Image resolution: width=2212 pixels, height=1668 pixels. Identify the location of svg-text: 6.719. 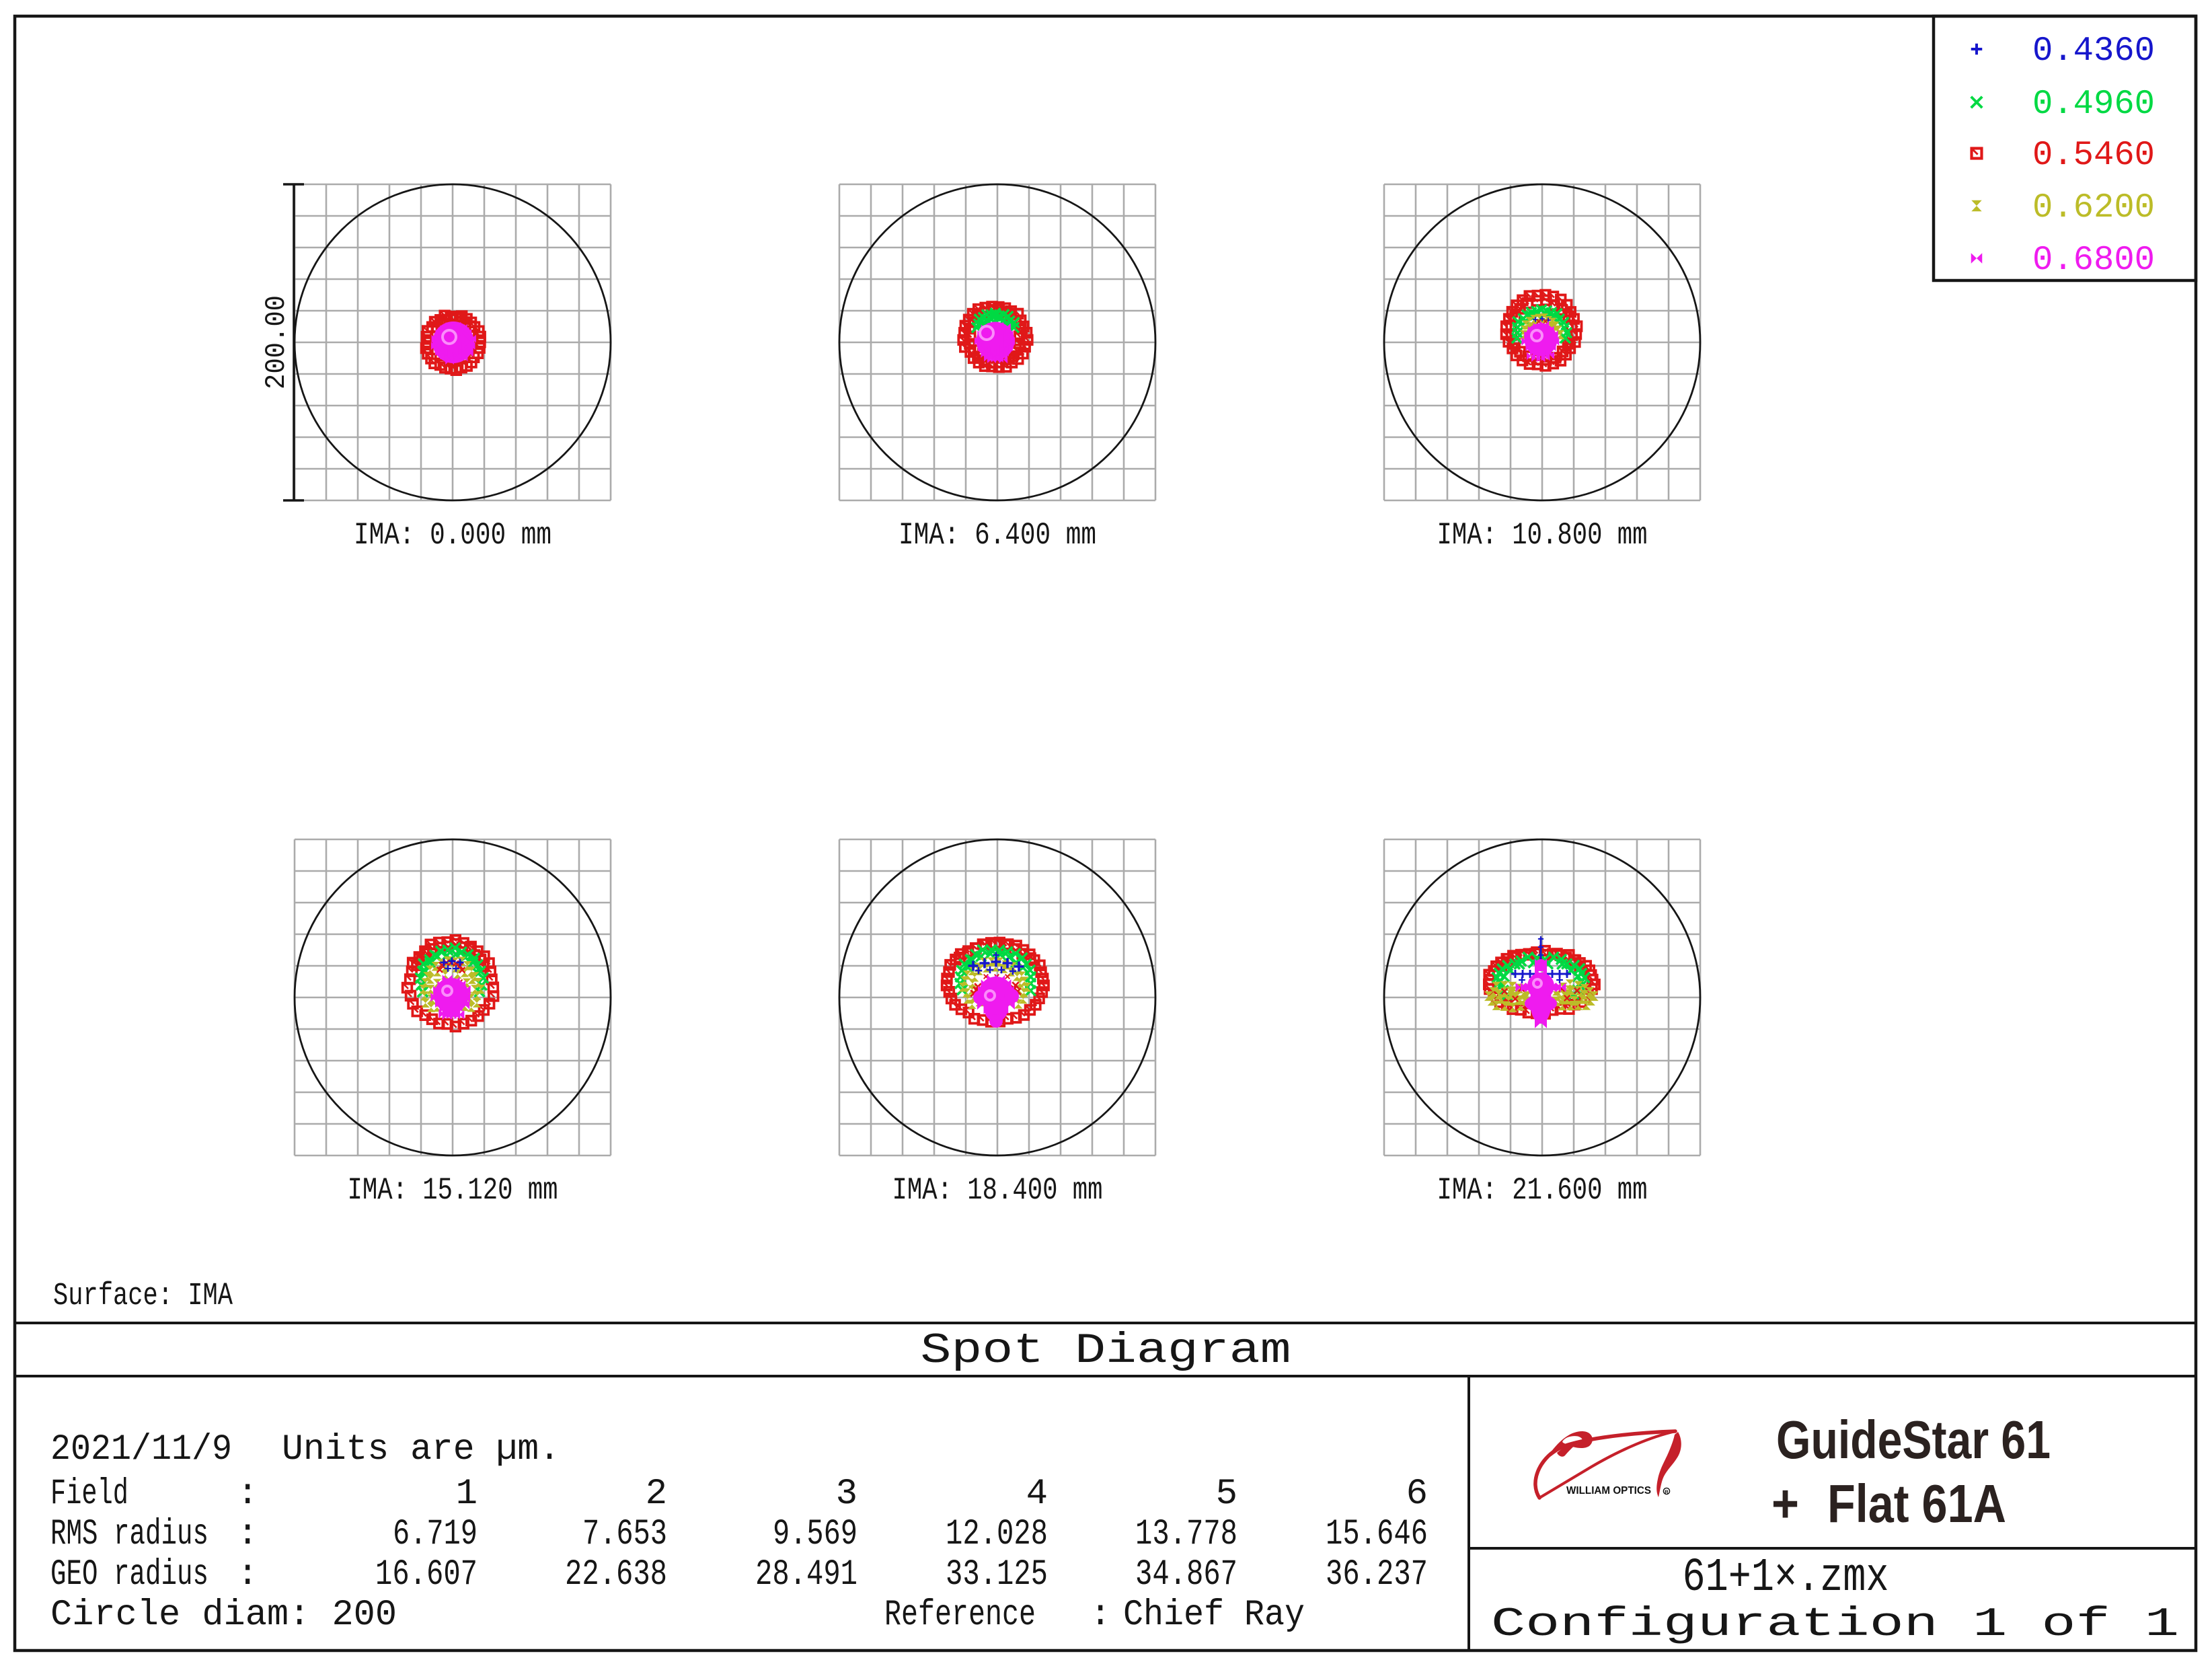
(435, 1535).